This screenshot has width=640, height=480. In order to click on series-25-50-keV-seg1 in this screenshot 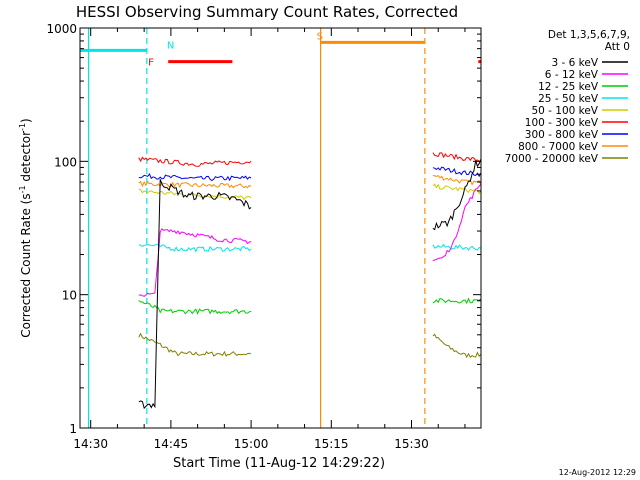, I will do `click(195, 248)`.